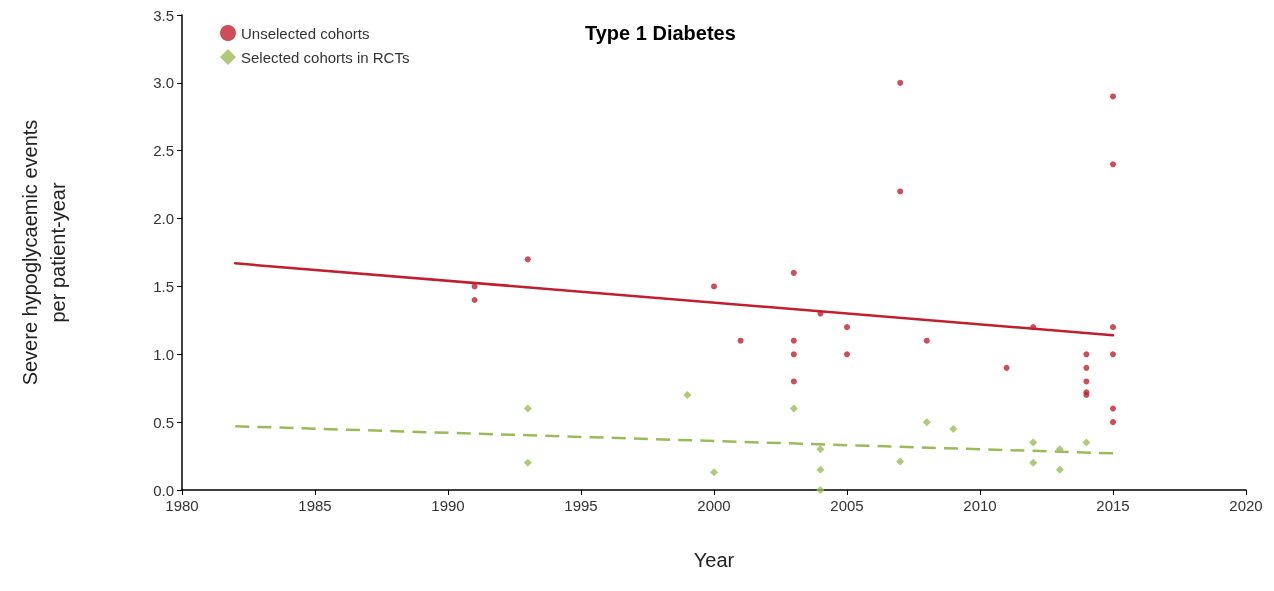 The width and height of the screenshot is (1274, 591). I want to click on x-tick-label: 1995, so click(581, 505).